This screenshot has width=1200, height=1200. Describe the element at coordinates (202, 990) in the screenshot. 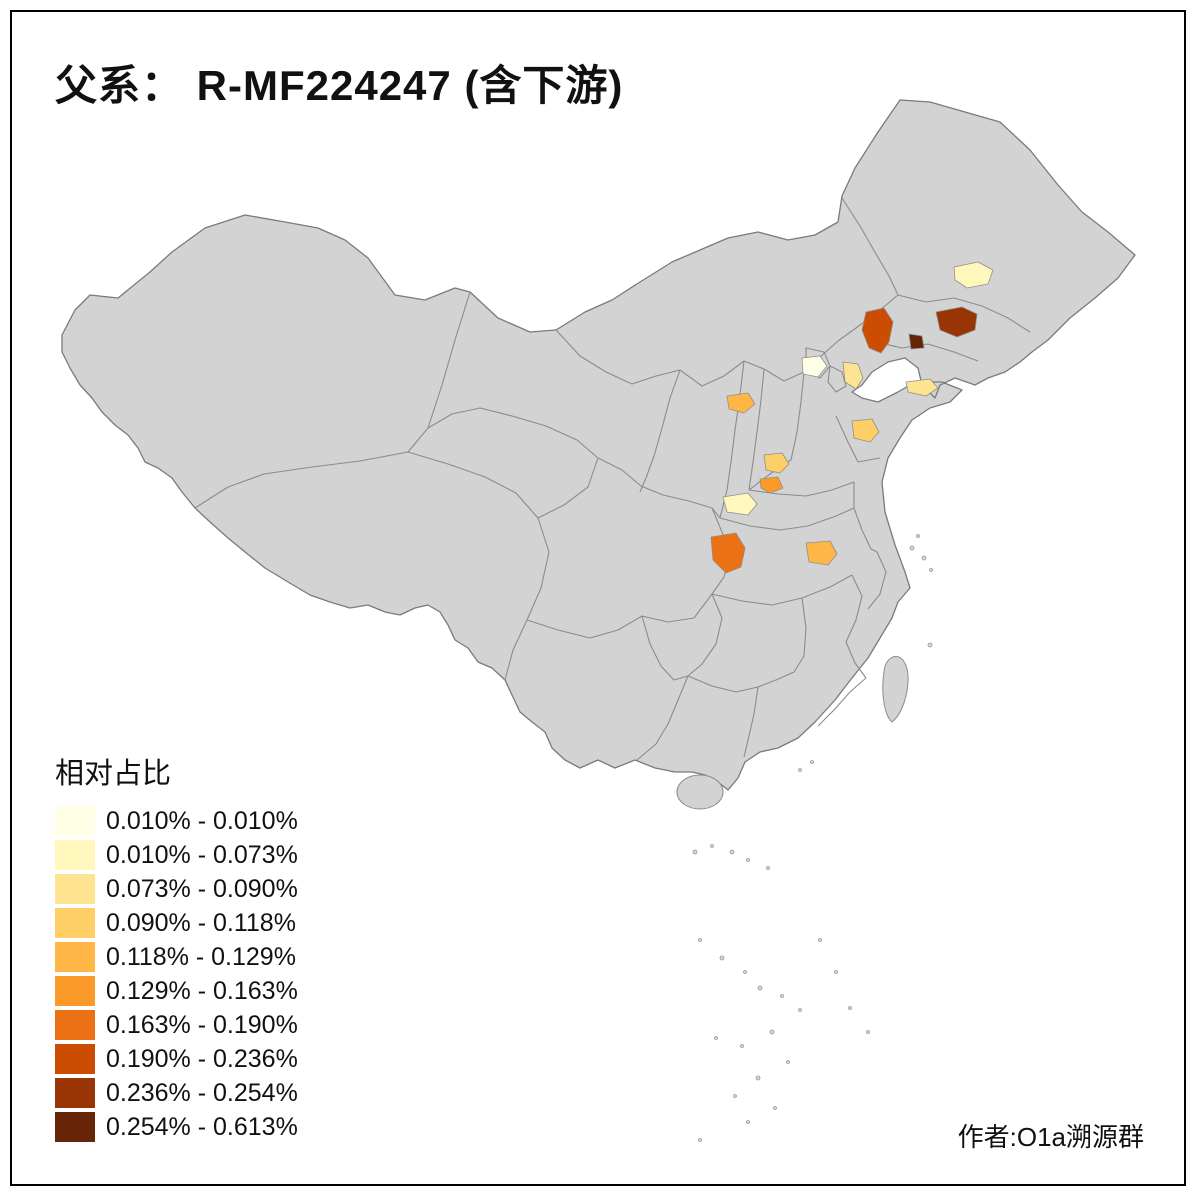

I see `legend-label: 0.129% - 0.163%` at that location.